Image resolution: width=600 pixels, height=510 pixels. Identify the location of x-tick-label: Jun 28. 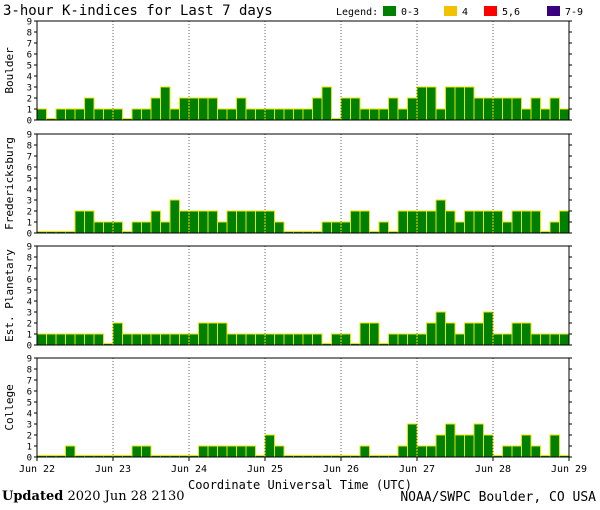
(493, 469).